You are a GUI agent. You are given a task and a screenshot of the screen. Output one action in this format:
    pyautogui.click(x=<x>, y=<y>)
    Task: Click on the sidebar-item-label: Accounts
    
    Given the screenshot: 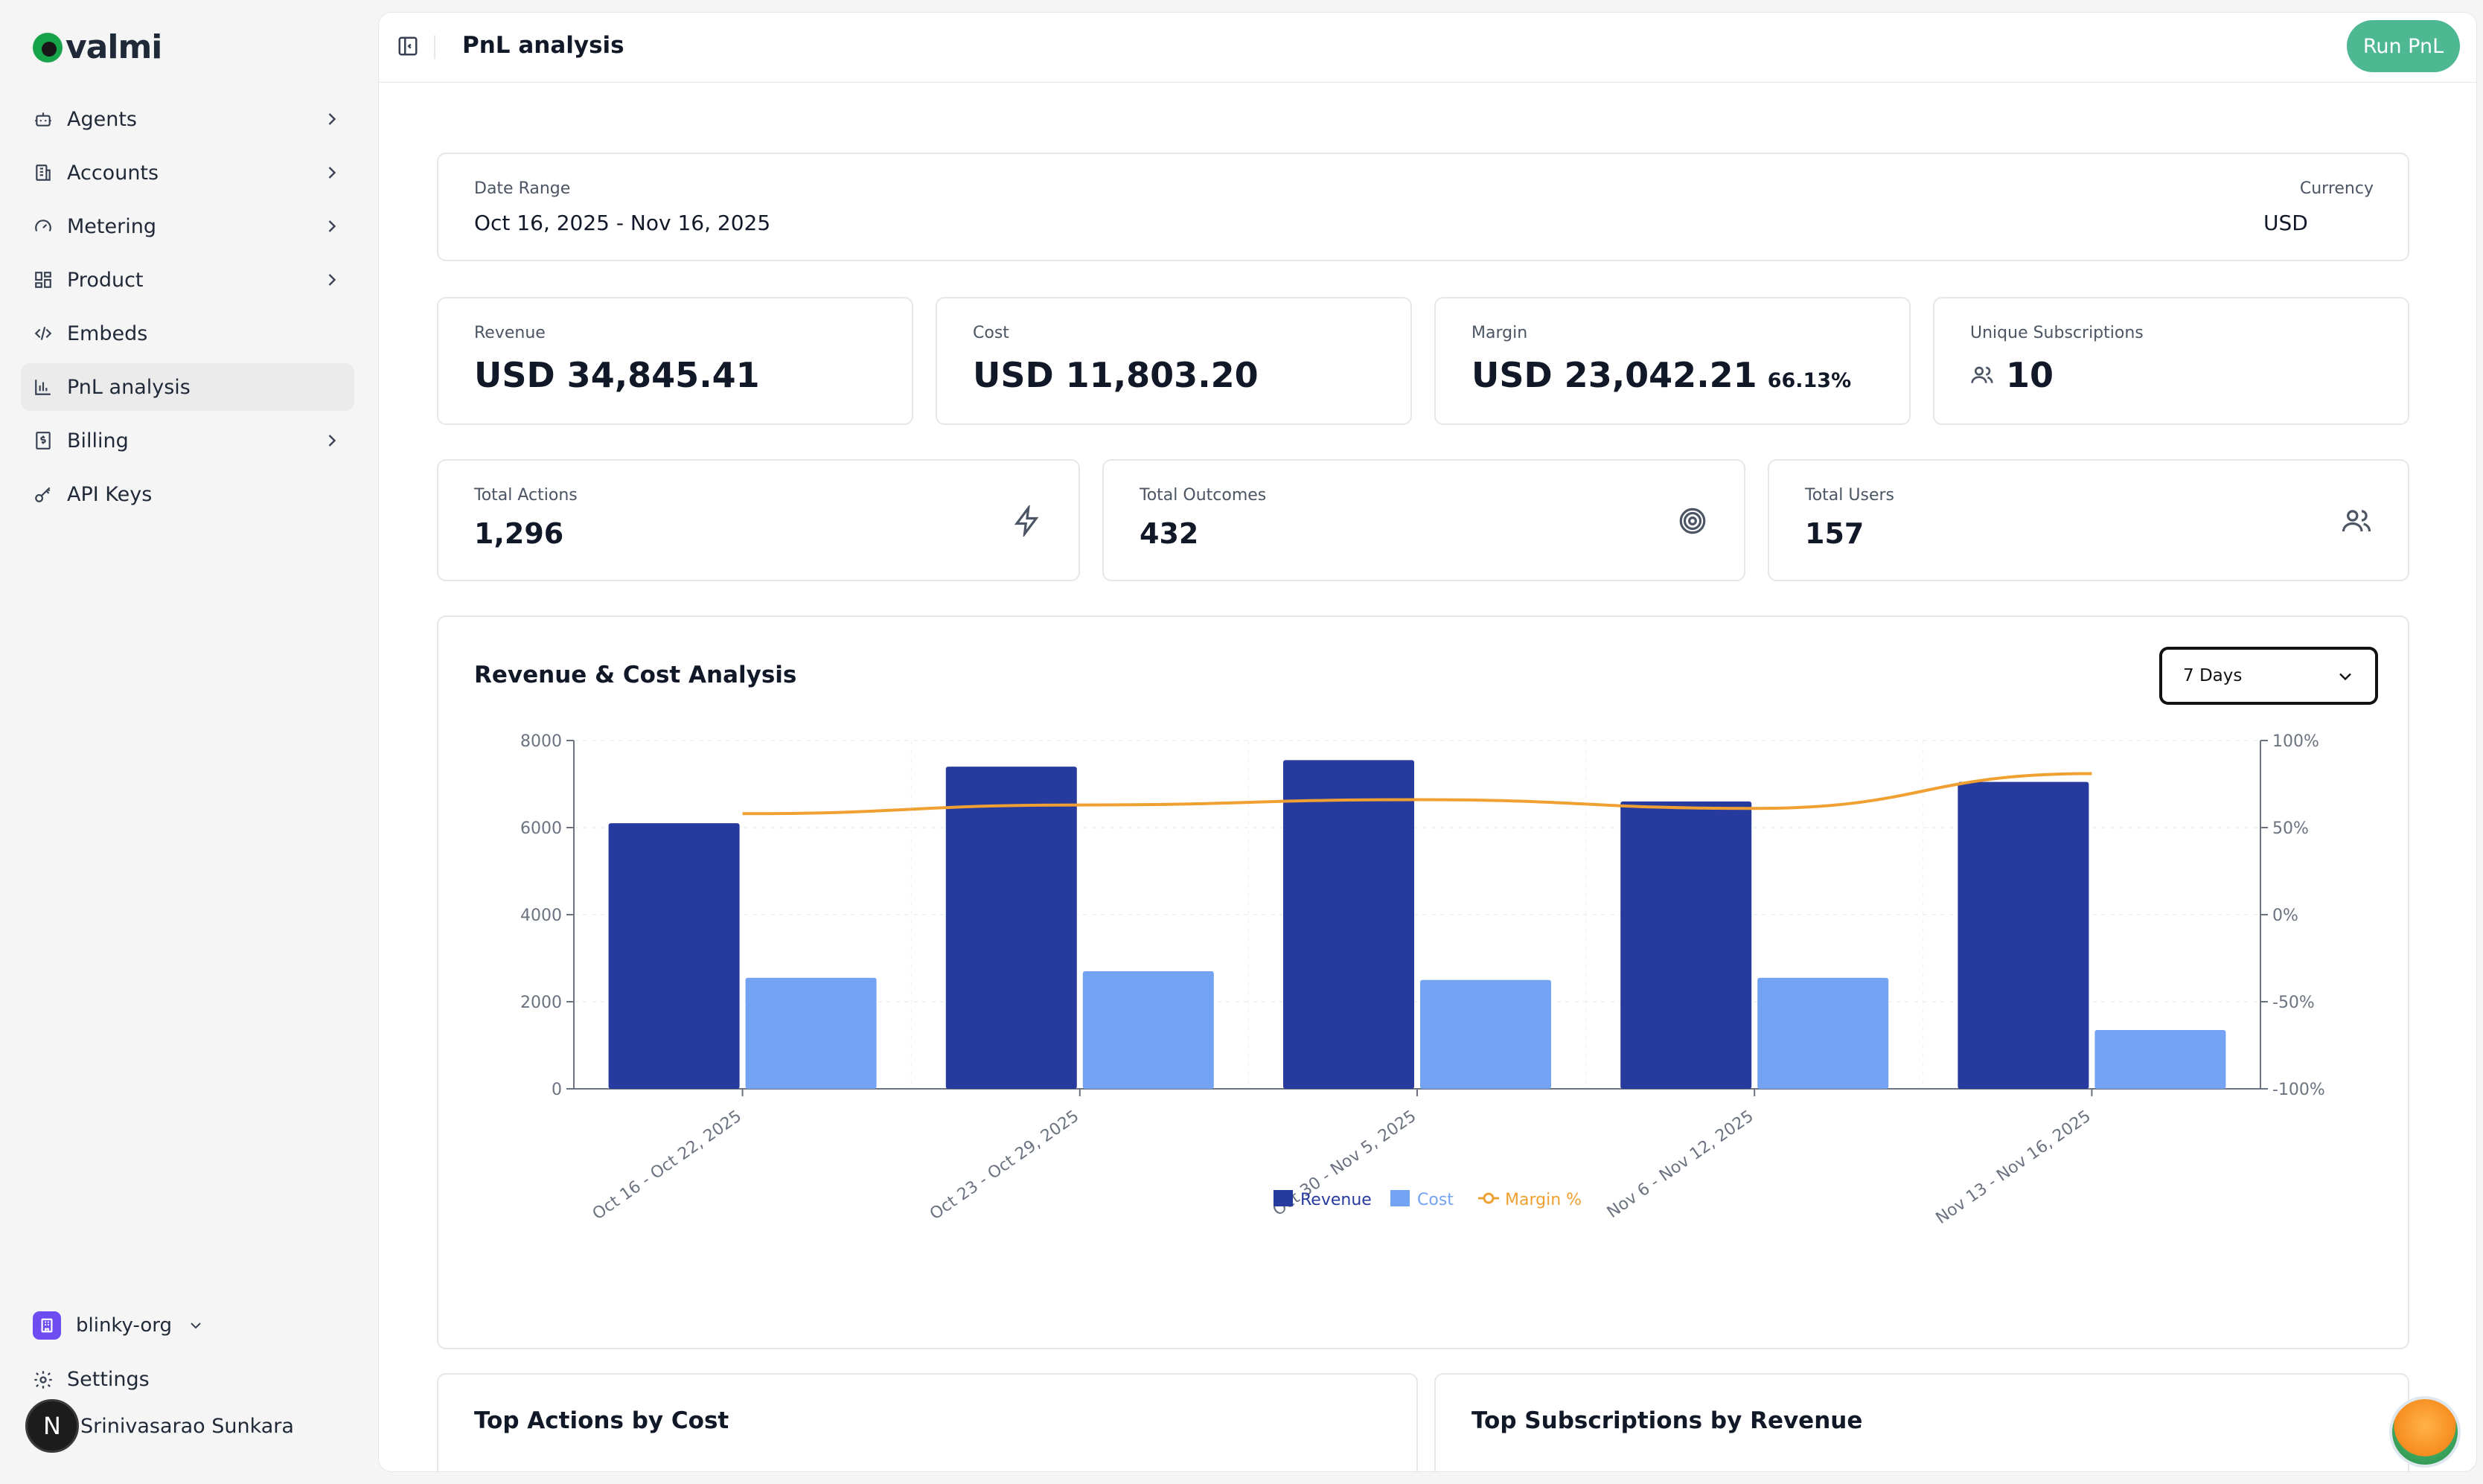 What is the action you would take?
    pyautogui.click(x=113, y=173)
    